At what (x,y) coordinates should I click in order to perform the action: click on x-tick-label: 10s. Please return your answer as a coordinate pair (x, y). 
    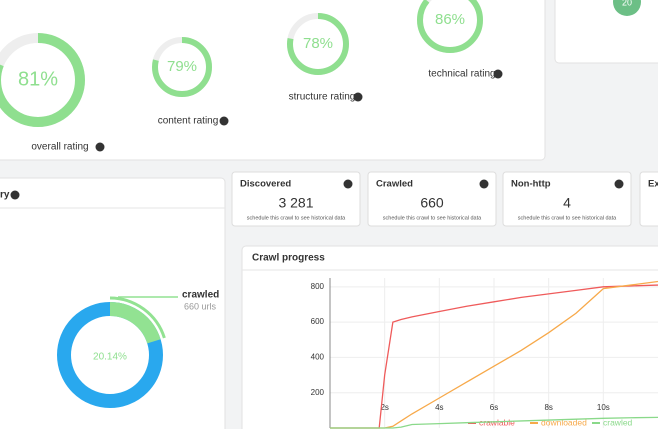
    Looking at the image, I should click on (603, 407).